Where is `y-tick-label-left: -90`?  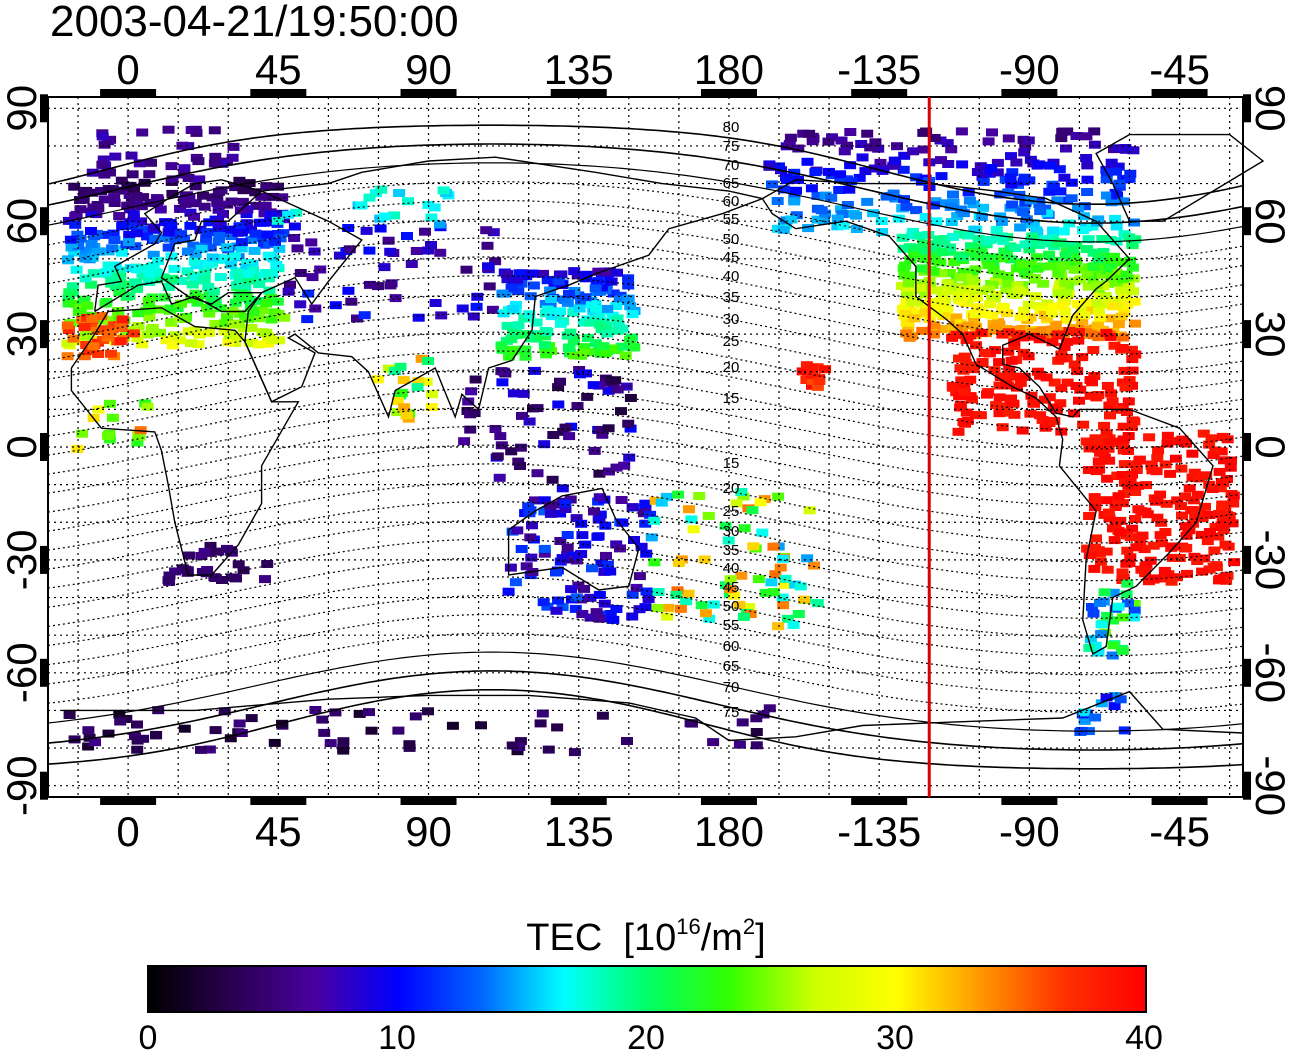
y-tick-label-left: -90 is located at coordinates (22, 785).